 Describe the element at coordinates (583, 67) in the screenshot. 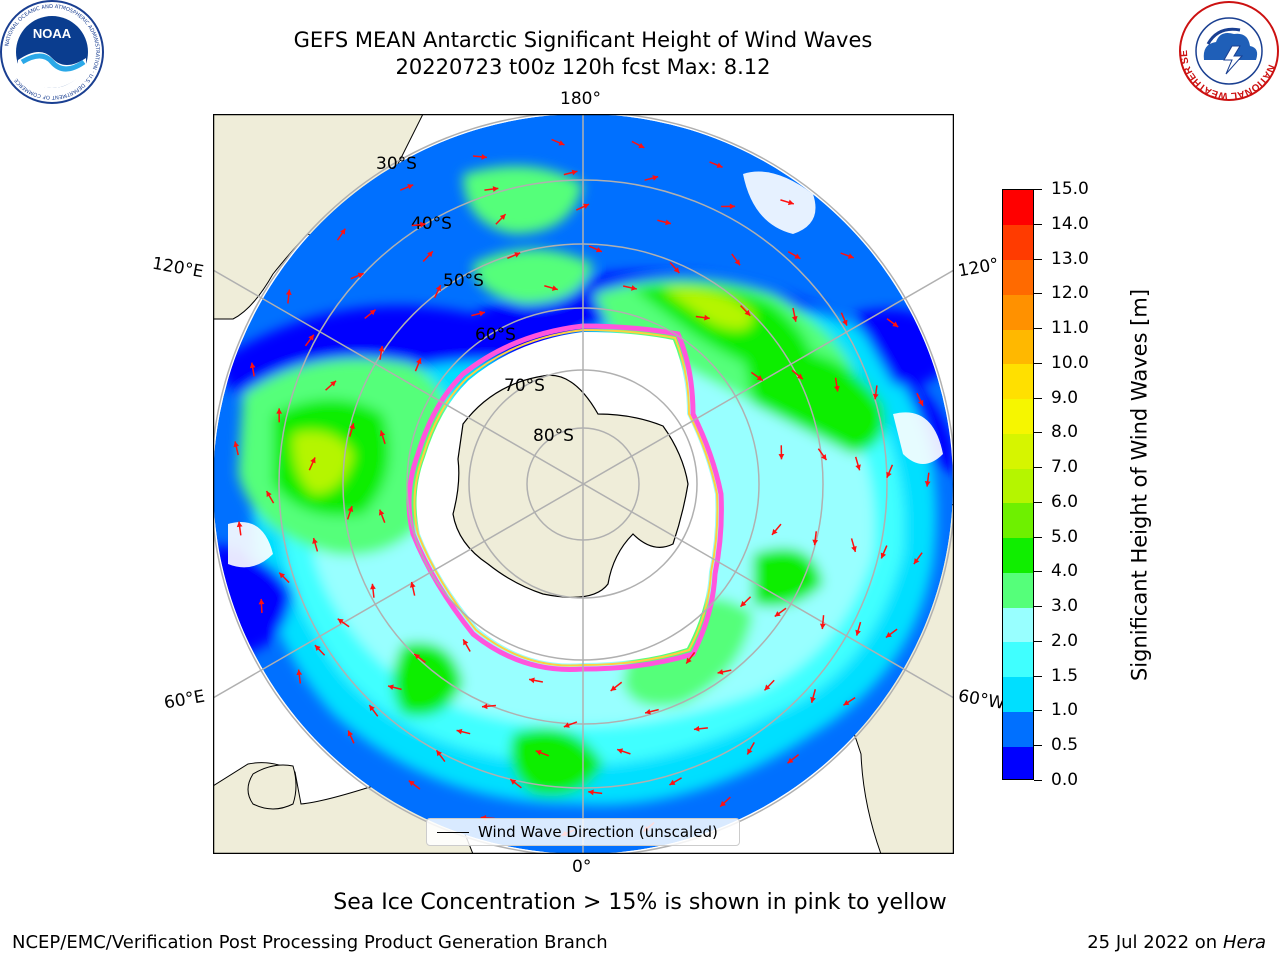

I see `map-subtitle: 20220723 t00z 120h fcst Max: 8.12` at that location.